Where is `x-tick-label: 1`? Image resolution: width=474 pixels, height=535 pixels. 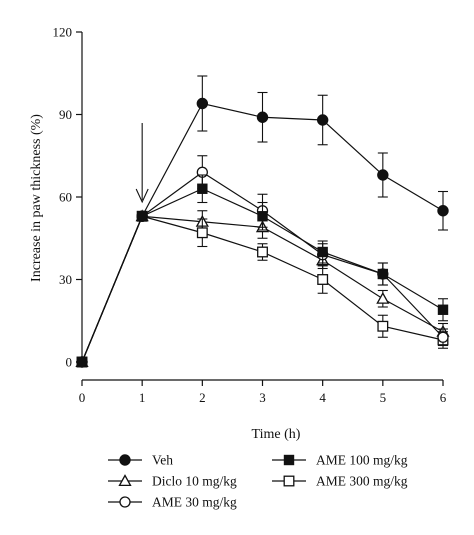 x-tick-label: 1 is located at coordinates (142, 397).